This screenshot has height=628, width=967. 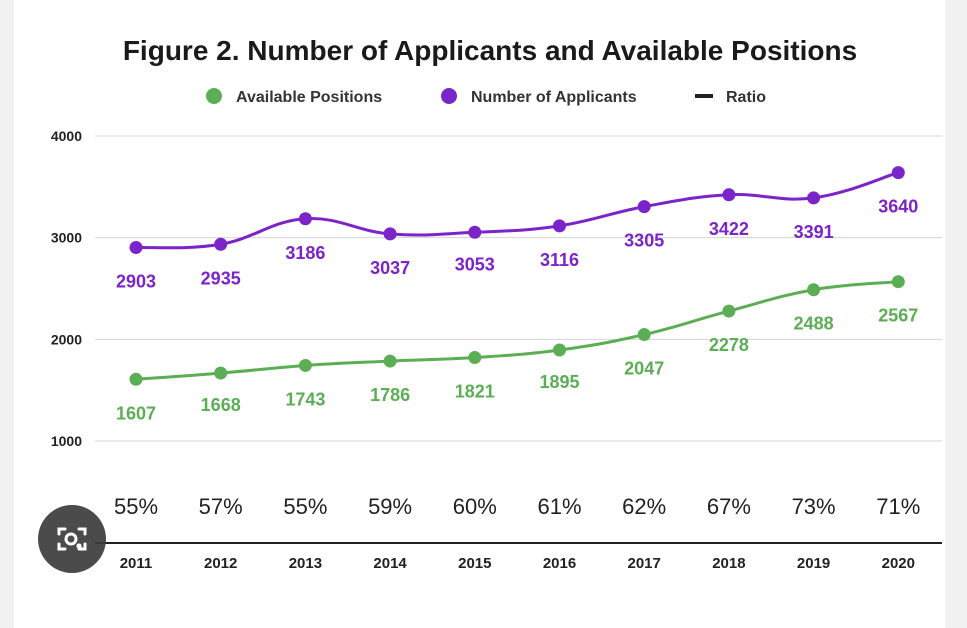 I want to click on visual-search-button, so click(x=72, y=539).